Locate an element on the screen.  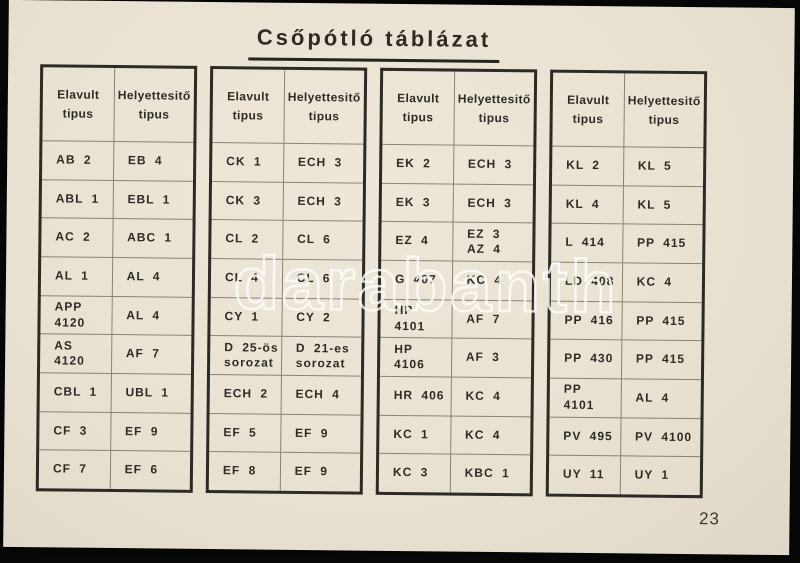
obsolete-type-cell: CL 2 is located at coordinates (247, 239).